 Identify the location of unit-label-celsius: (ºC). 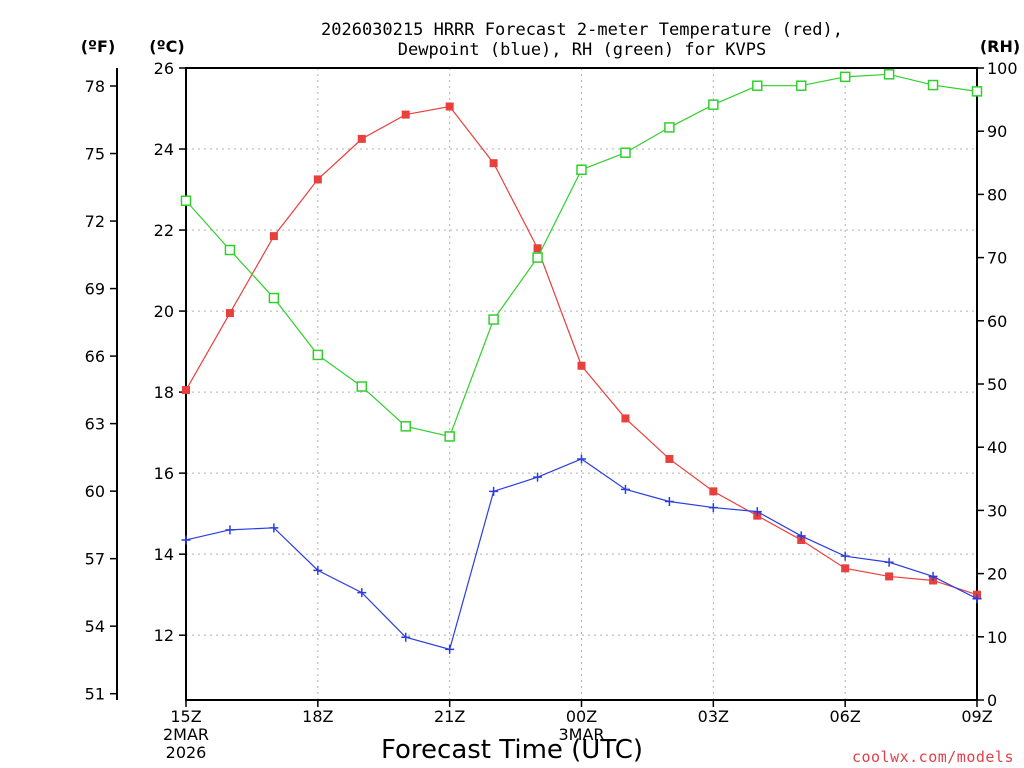
(166, 46).